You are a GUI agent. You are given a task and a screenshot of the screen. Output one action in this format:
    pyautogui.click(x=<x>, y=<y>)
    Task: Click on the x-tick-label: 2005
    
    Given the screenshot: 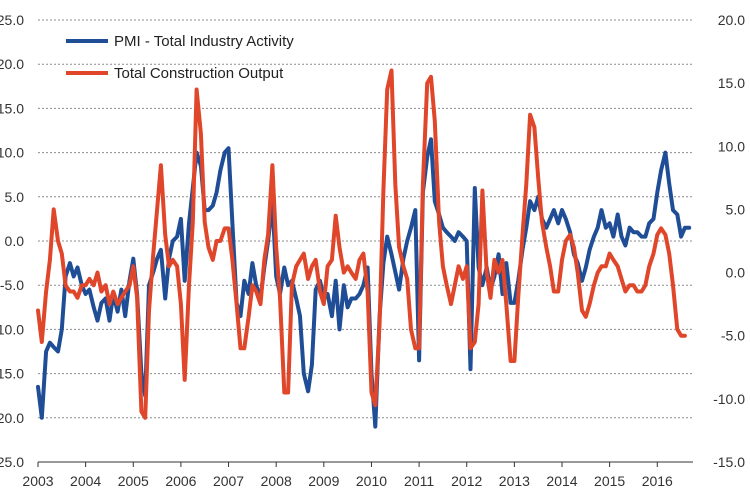 What is the action you would take?
    pyautogui.click(x=133, y=481)
    